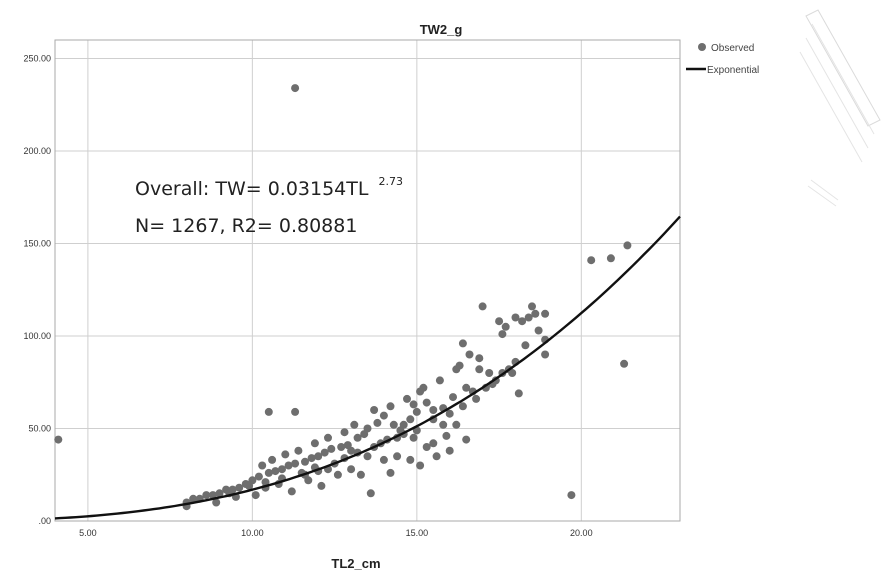  Describe the element at coordinates (441, 29) in the screenshot. I see `chart-title: TW2_g` at that location.